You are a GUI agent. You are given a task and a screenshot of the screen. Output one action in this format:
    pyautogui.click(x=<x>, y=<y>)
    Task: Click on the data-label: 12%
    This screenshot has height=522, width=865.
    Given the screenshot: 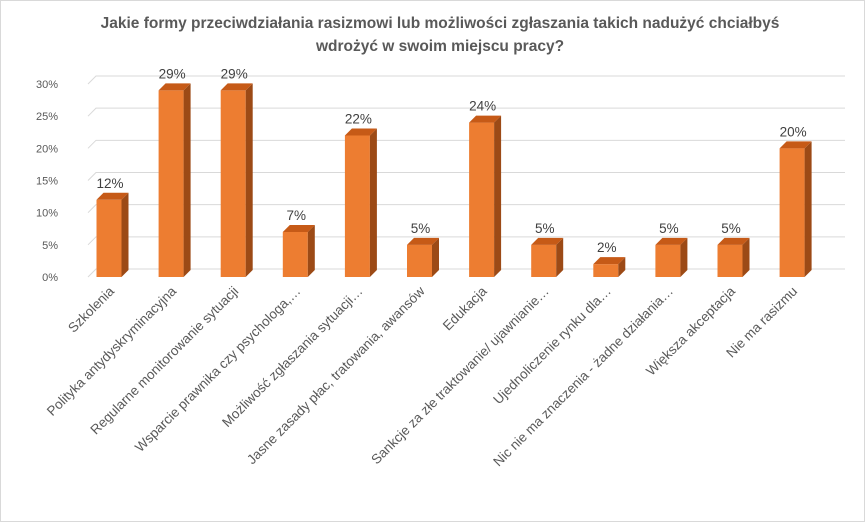 What is the action you would take?
    pyautogui.click(x=109, y=183)
    